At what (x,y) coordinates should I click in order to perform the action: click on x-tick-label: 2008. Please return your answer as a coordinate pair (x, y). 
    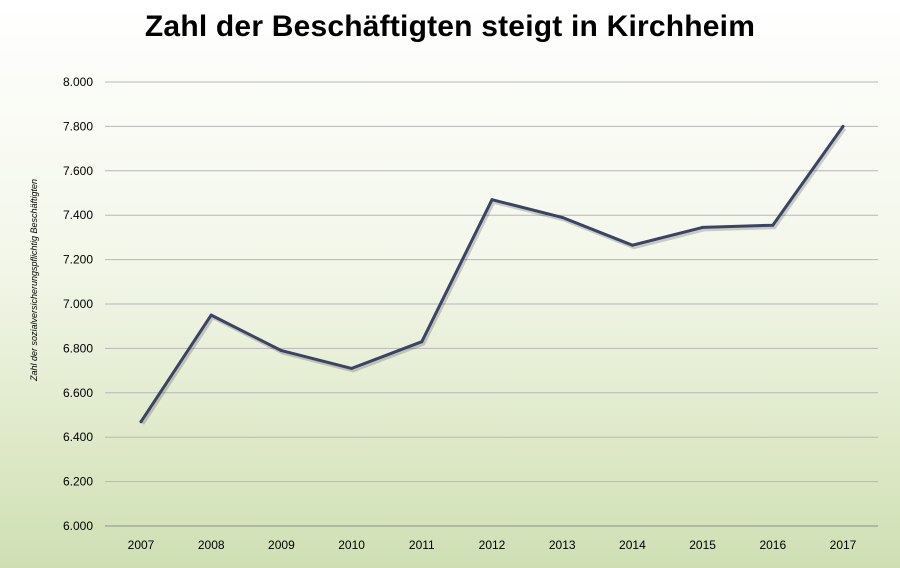
    Looking at the image, I should click on (211, 545).